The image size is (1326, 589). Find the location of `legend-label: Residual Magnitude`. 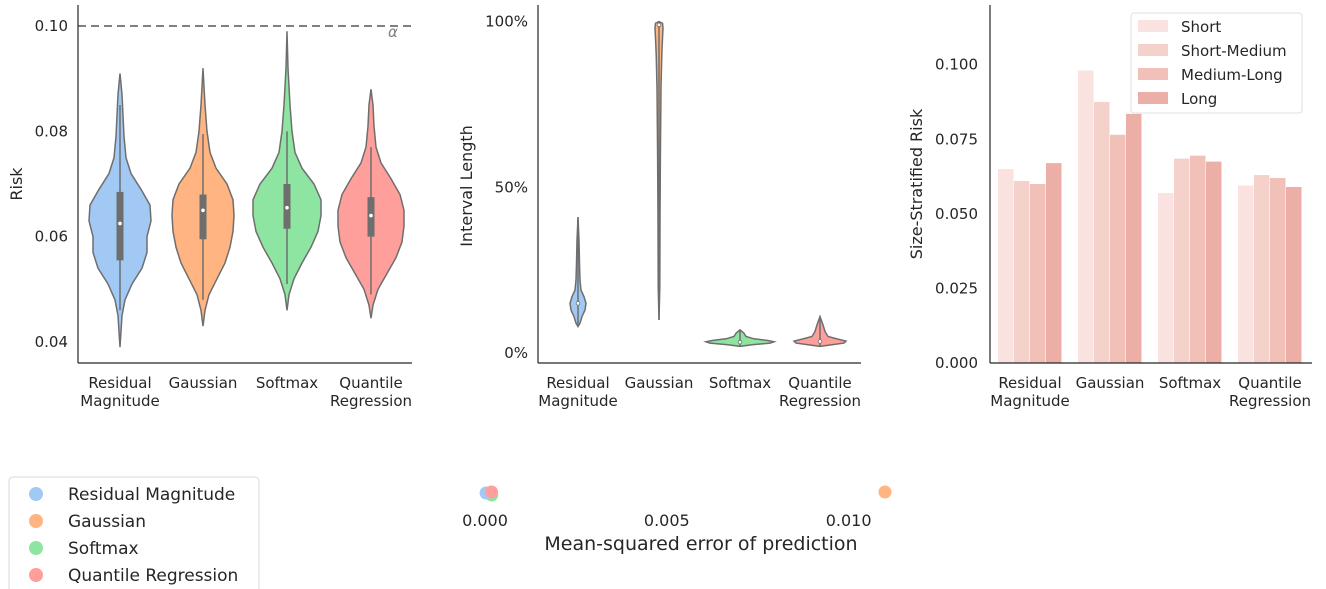

legend-label: Residual Magnitude is located at coordinates (151, 495).